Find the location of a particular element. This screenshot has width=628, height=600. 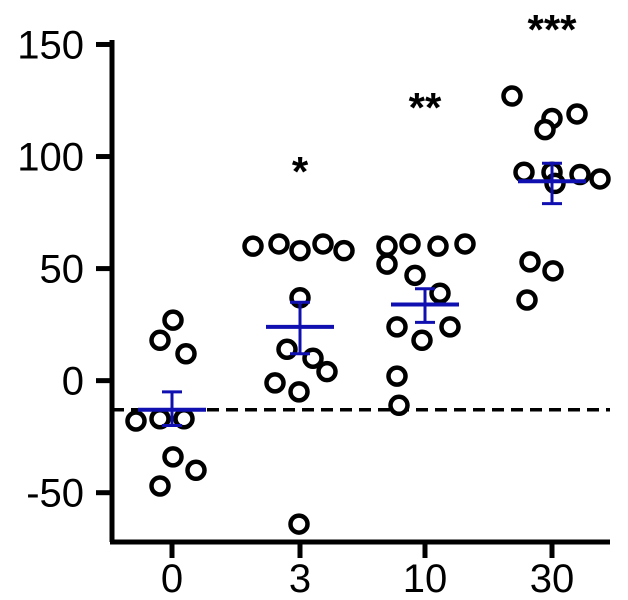

significance-labels: ****** is located at coordinates (434, 100).